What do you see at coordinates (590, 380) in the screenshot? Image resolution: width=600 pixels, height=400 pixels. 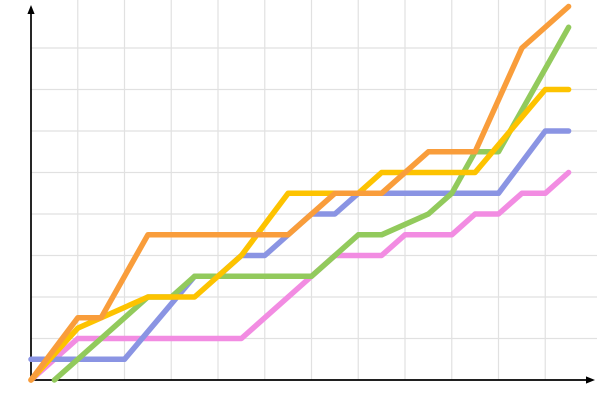 I see `x-axis-arrow-icon` at bounding box center [590, 380].